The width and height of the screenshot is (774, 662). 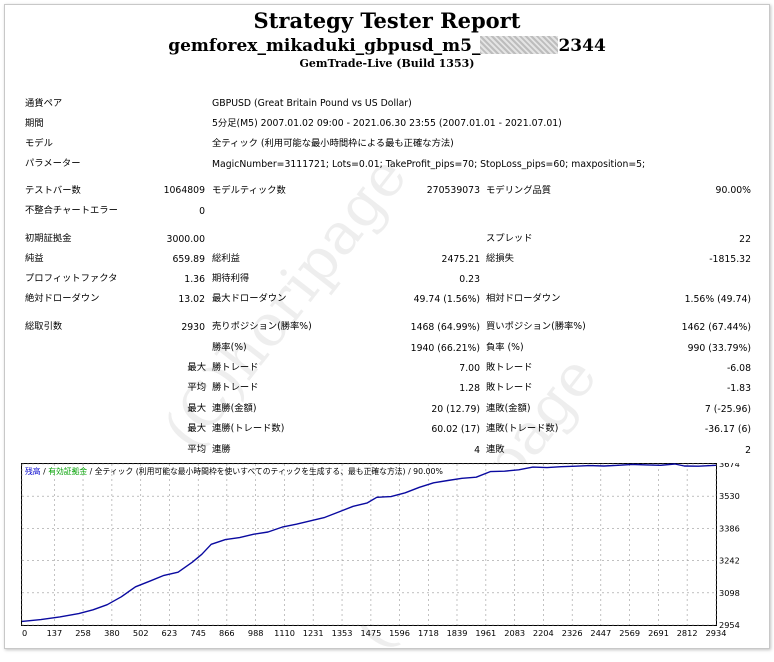 What do you see at coordinates (469, 388) in the screenshot?
I see `avg-win-value: 1.28` at bounding box center [469, 388].